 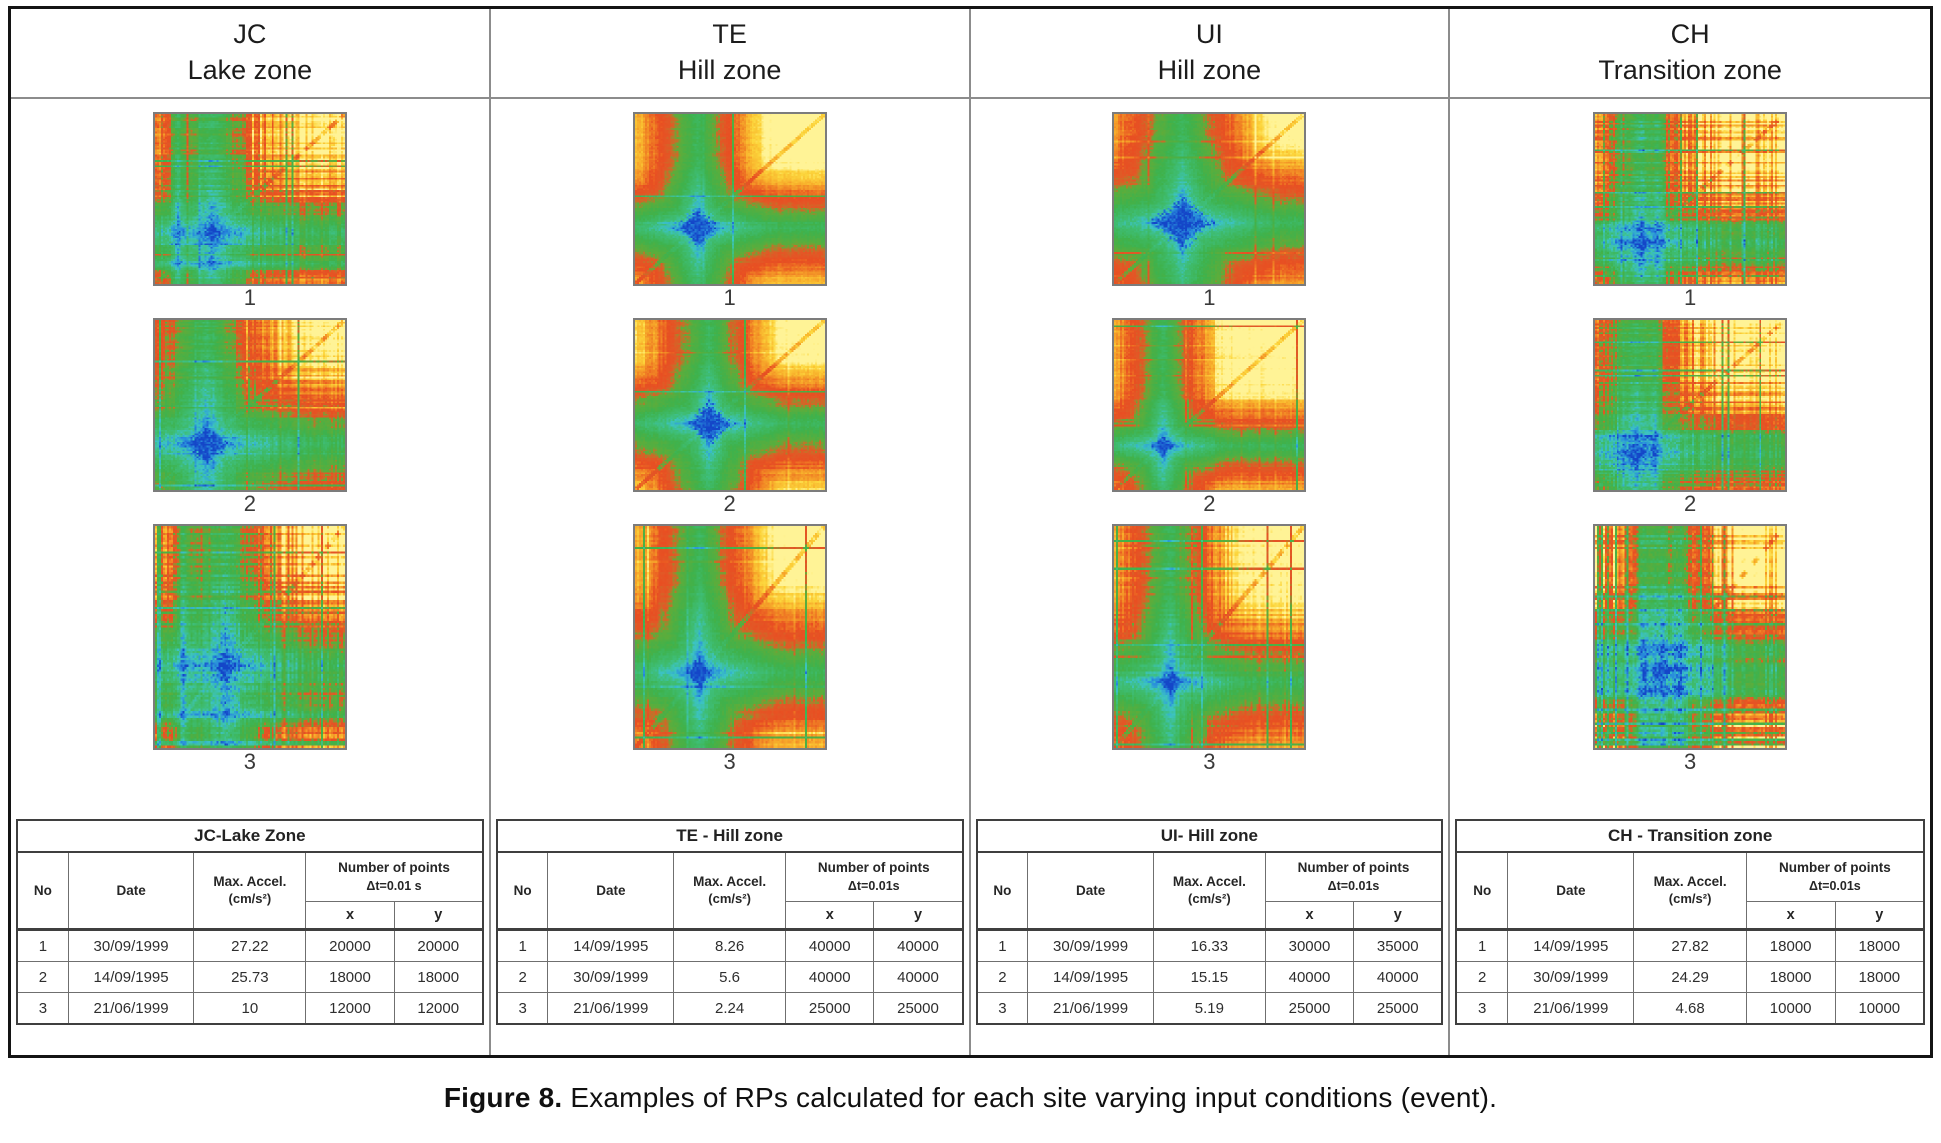 I want to click on table-title: UI- Hill zone, so click(x=1209, y=836).